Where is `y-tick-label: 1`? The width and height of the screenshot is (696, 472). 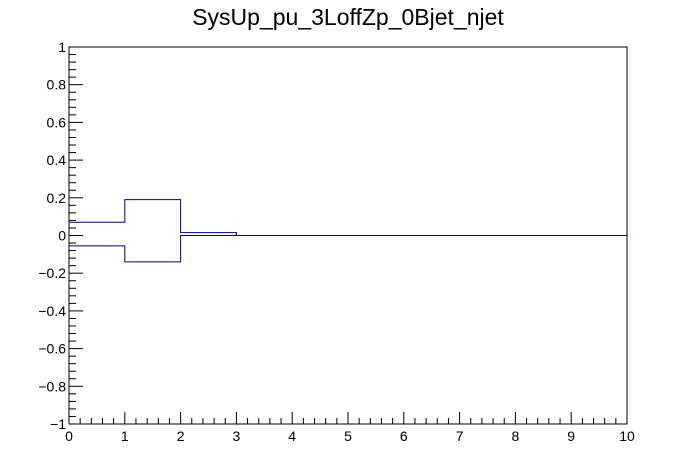
y-tick-label: 1 is located at coordinates (62, 47).